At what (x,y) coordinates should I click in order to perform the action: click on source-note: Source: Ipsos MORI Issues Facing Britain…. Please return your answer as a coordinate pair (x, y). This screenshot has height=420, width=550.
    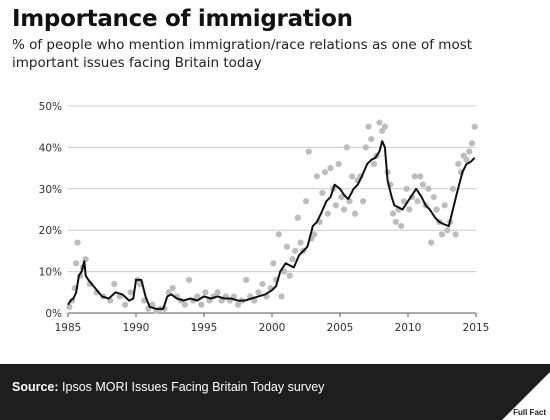
    Looking at the image, I should click on (168, 387).